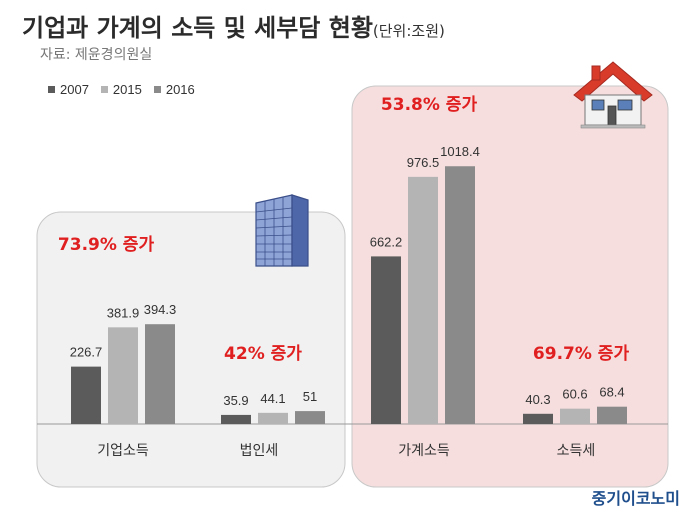 This screenshot has height=519, width=700. Describe the element at coordinates (123, 451) in the screenshot. I see `category-label-0: 기업소득` at that location.